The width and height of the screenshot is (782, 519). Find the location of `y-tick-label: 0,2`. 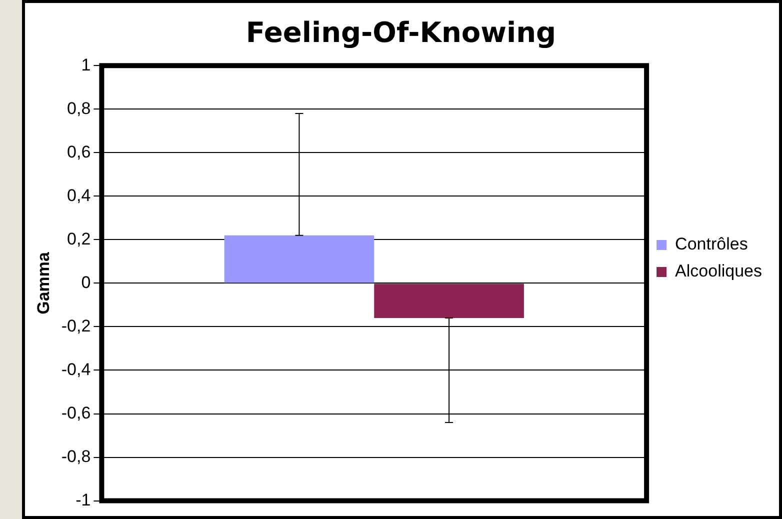

y-tick-label: 0,2 is located at coordinates (79, 238).